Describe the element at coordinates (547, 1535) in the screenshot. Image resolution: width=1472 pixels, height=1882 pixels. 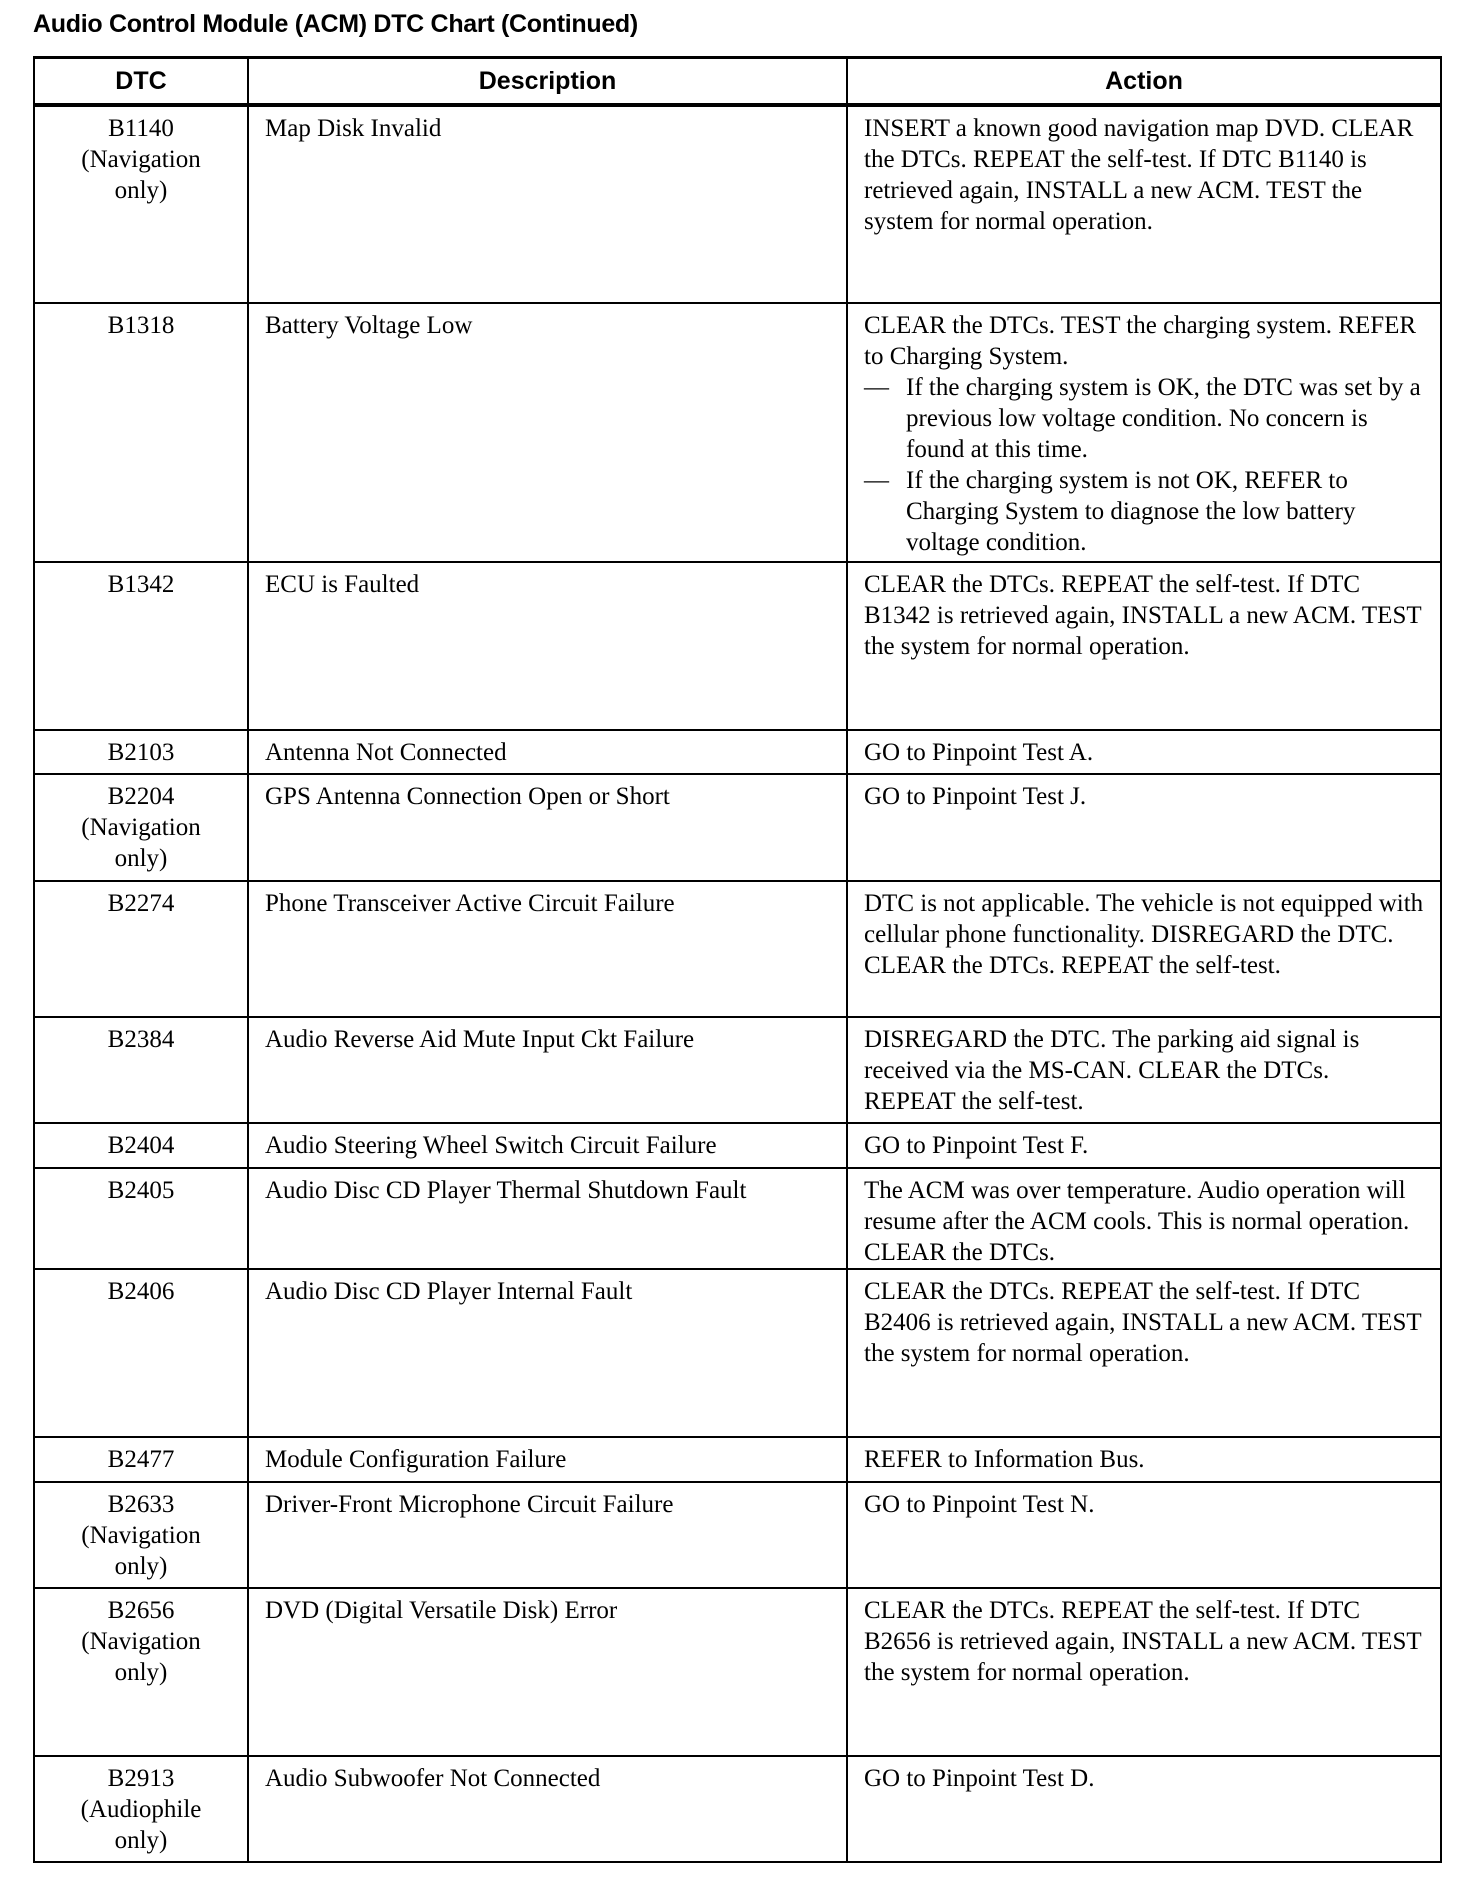
I see `description-cell: Driver-Front Microphone Circuit Failure` at that location.